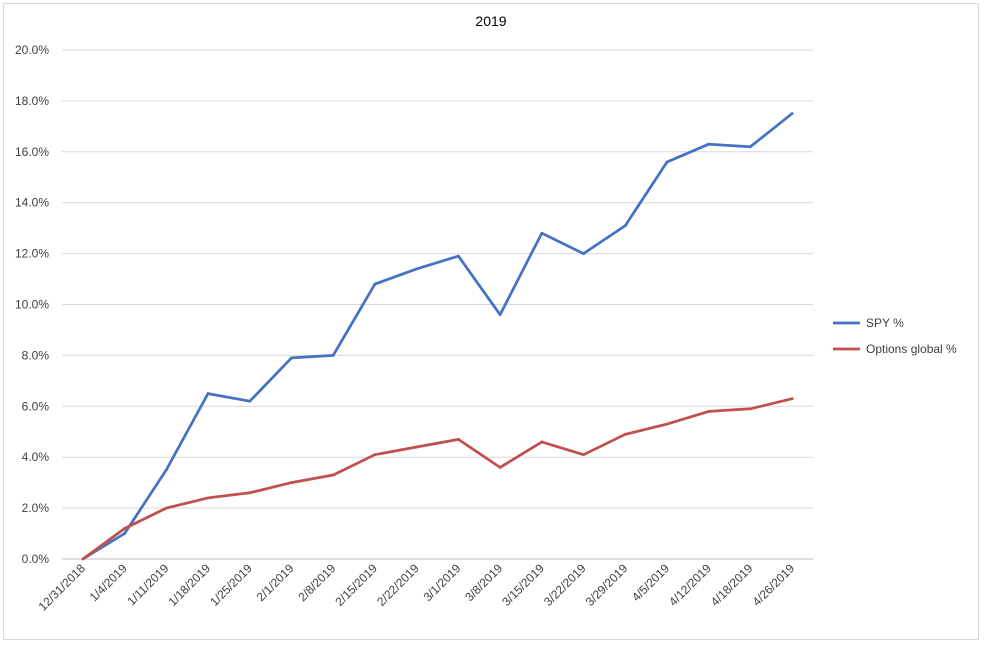 The width and height of the screenshot is (984, 646). What do you see at coordinates (36, 559) in the screenshot?
I see `y-tick-label: 0.0%` at bounding box center [36, 559].